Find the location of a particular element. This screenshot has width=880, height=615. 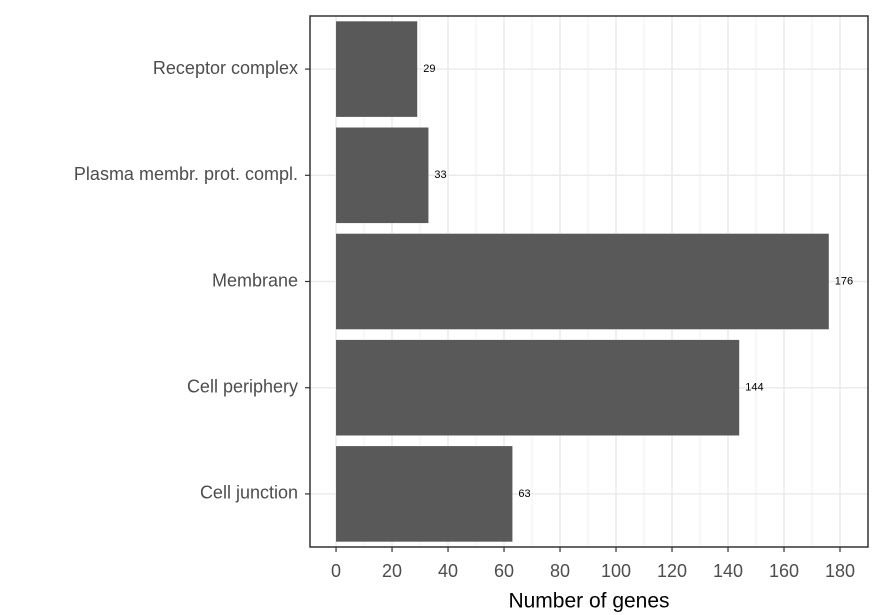

x-tick-label: 180 is located at coordinates (840, 571).